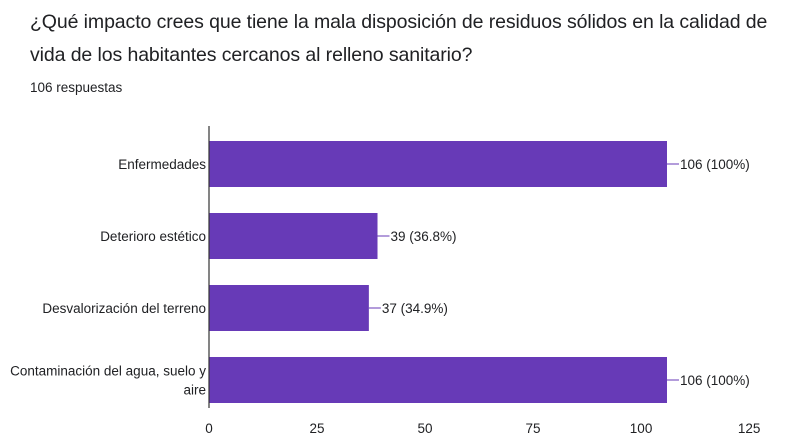 The height and width of the screenshot is (442, 808). Describe the element at coordinates (415, 308) in the screenshot. I see `data-label-2: 37 (34.9%)` at that location.